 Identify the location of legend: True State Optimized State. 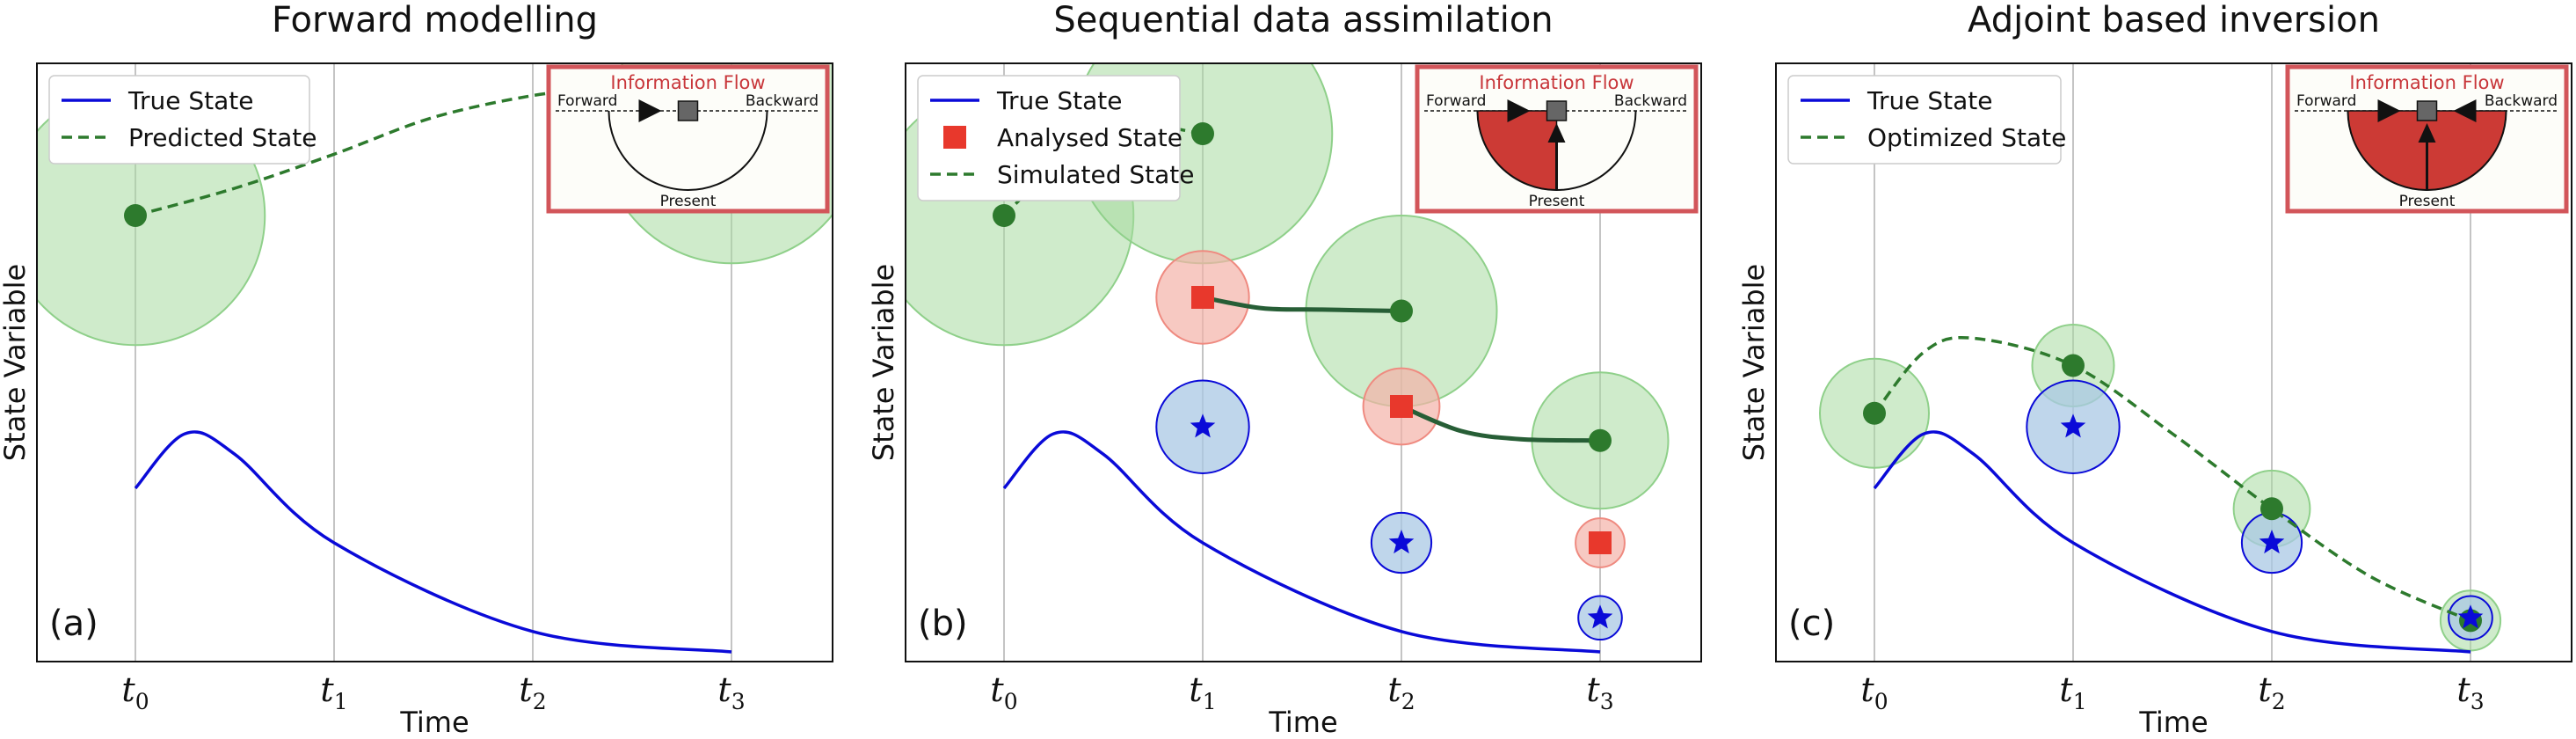
(1926, 120).